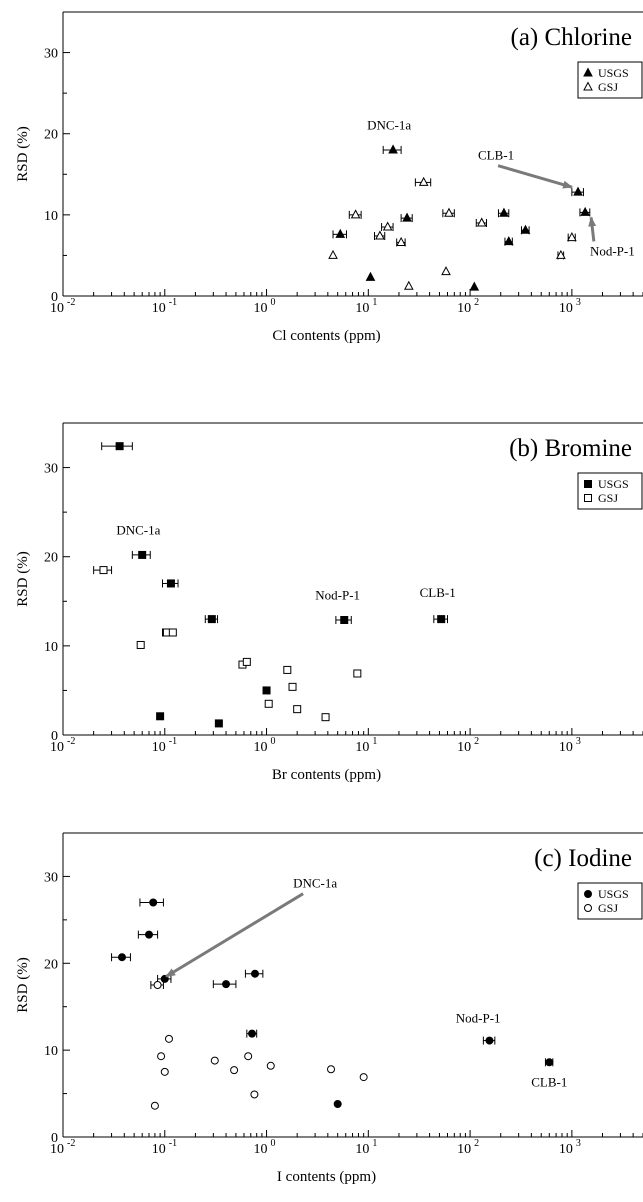 Image resolution: width=643 pixels, height=1202 pixels. I want to click on y-tick-label: 20, so click(51, 135).